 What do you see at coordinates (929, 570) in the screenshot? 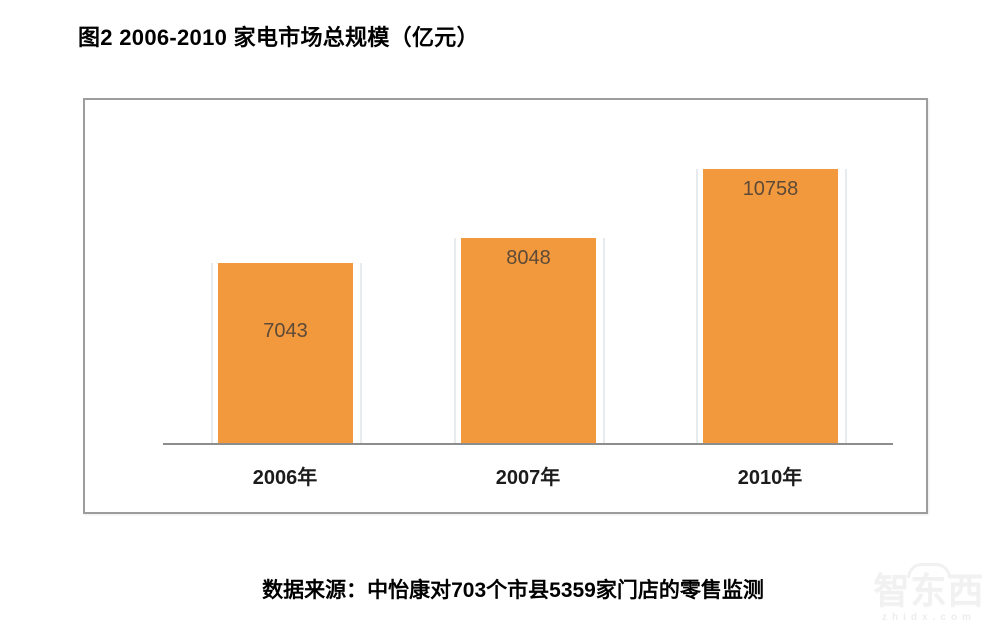
I see `watermark-arc-icon` at bounding box center [929, 570].